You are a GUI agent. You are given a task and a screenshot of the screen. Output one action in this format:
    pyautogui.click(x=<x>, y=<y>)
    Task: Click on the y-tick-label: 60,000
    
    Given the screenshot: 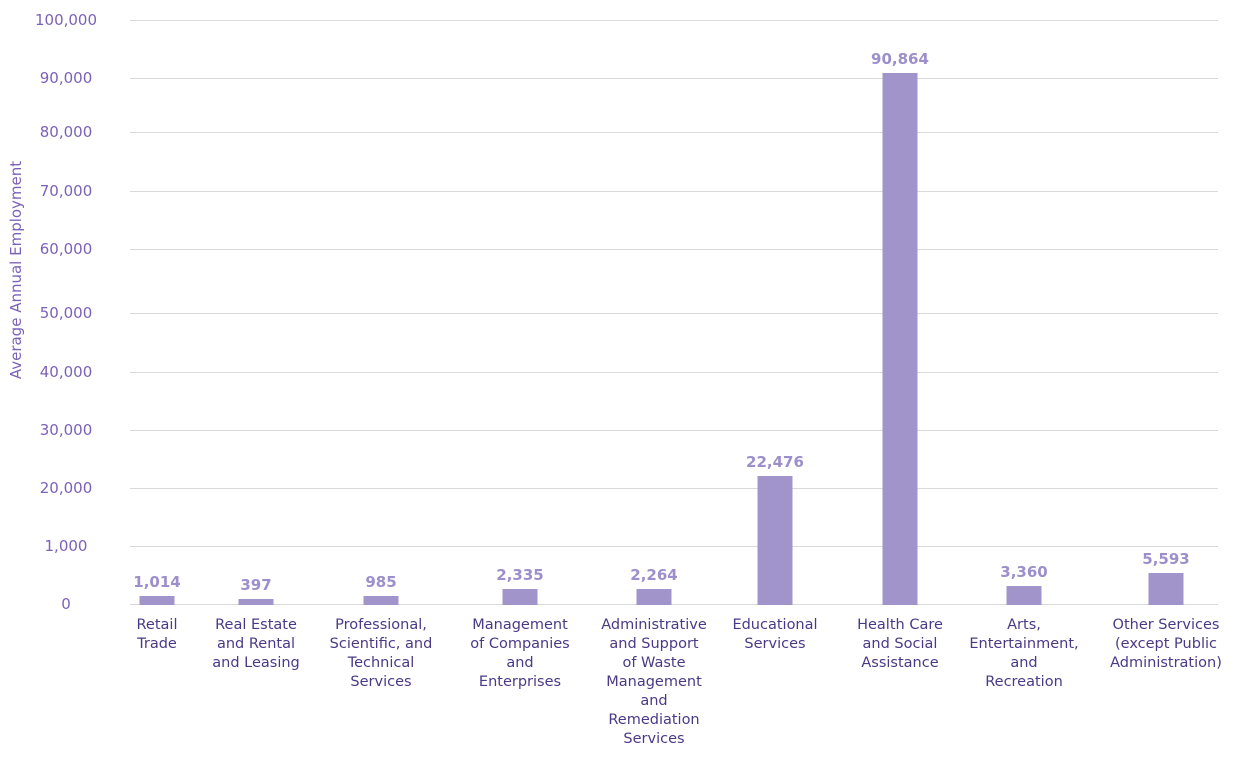 What is the action you would take?
    pyautogui.click(x=66, y=249)
    